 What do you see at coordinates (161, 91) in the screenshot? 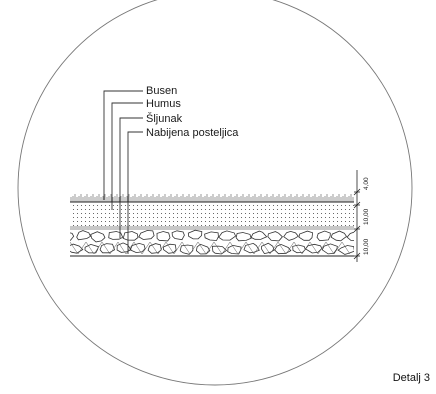
I see `label-busen: Busen` at bounding box center [161, 91].